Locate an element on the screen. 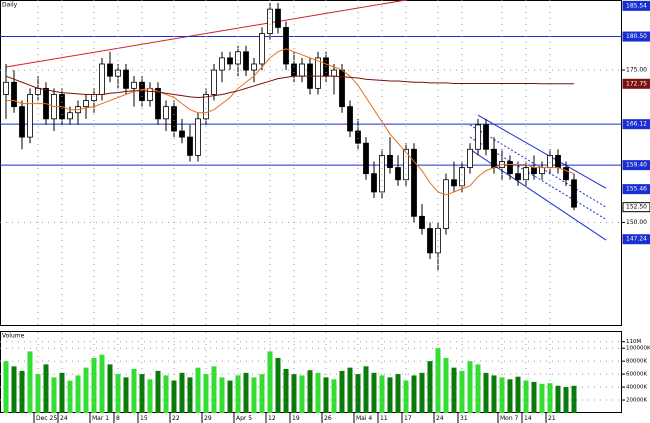  y-tick-label: 100000K is located at coordinates (638, 349).